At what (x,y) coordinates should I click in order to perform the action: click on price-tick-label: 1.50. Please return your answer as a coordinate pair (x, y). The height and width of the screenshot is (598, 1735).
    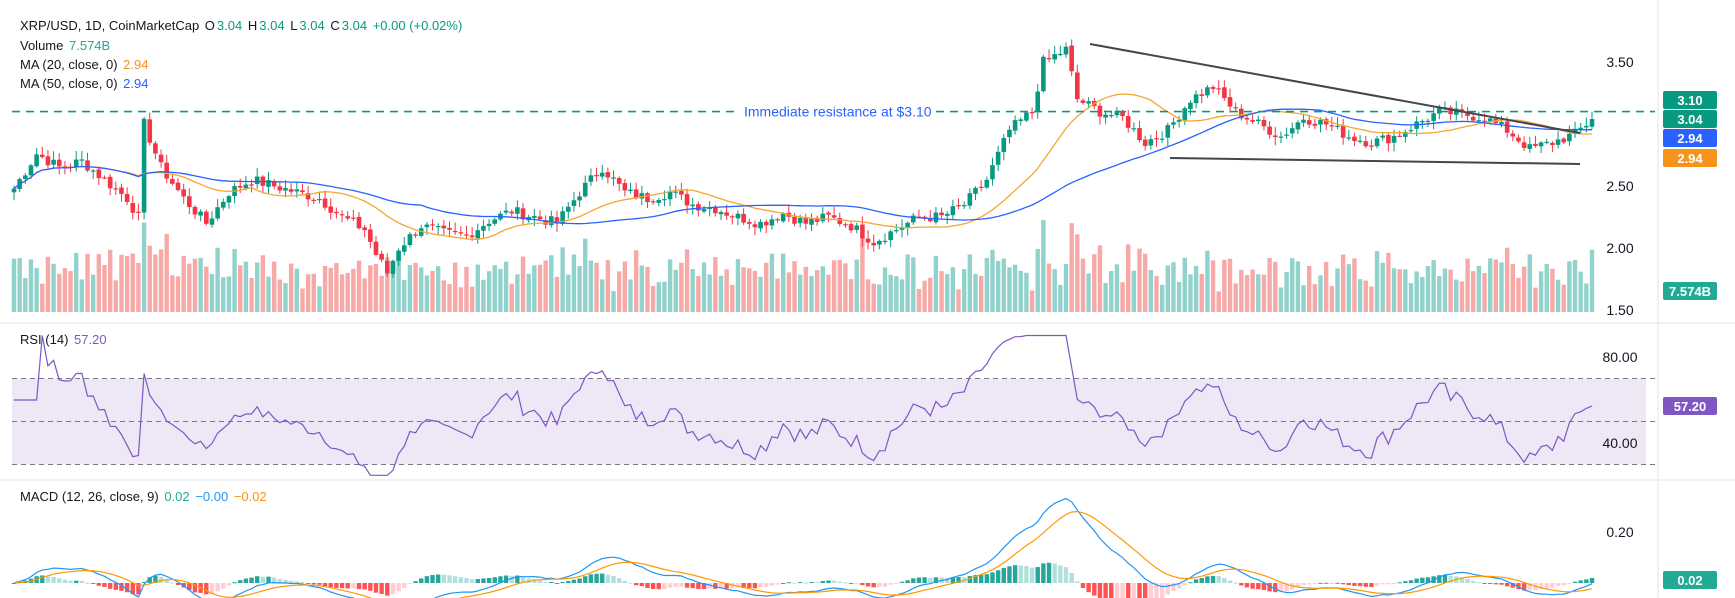
    Looking at the image, I should click on (1619, 310).